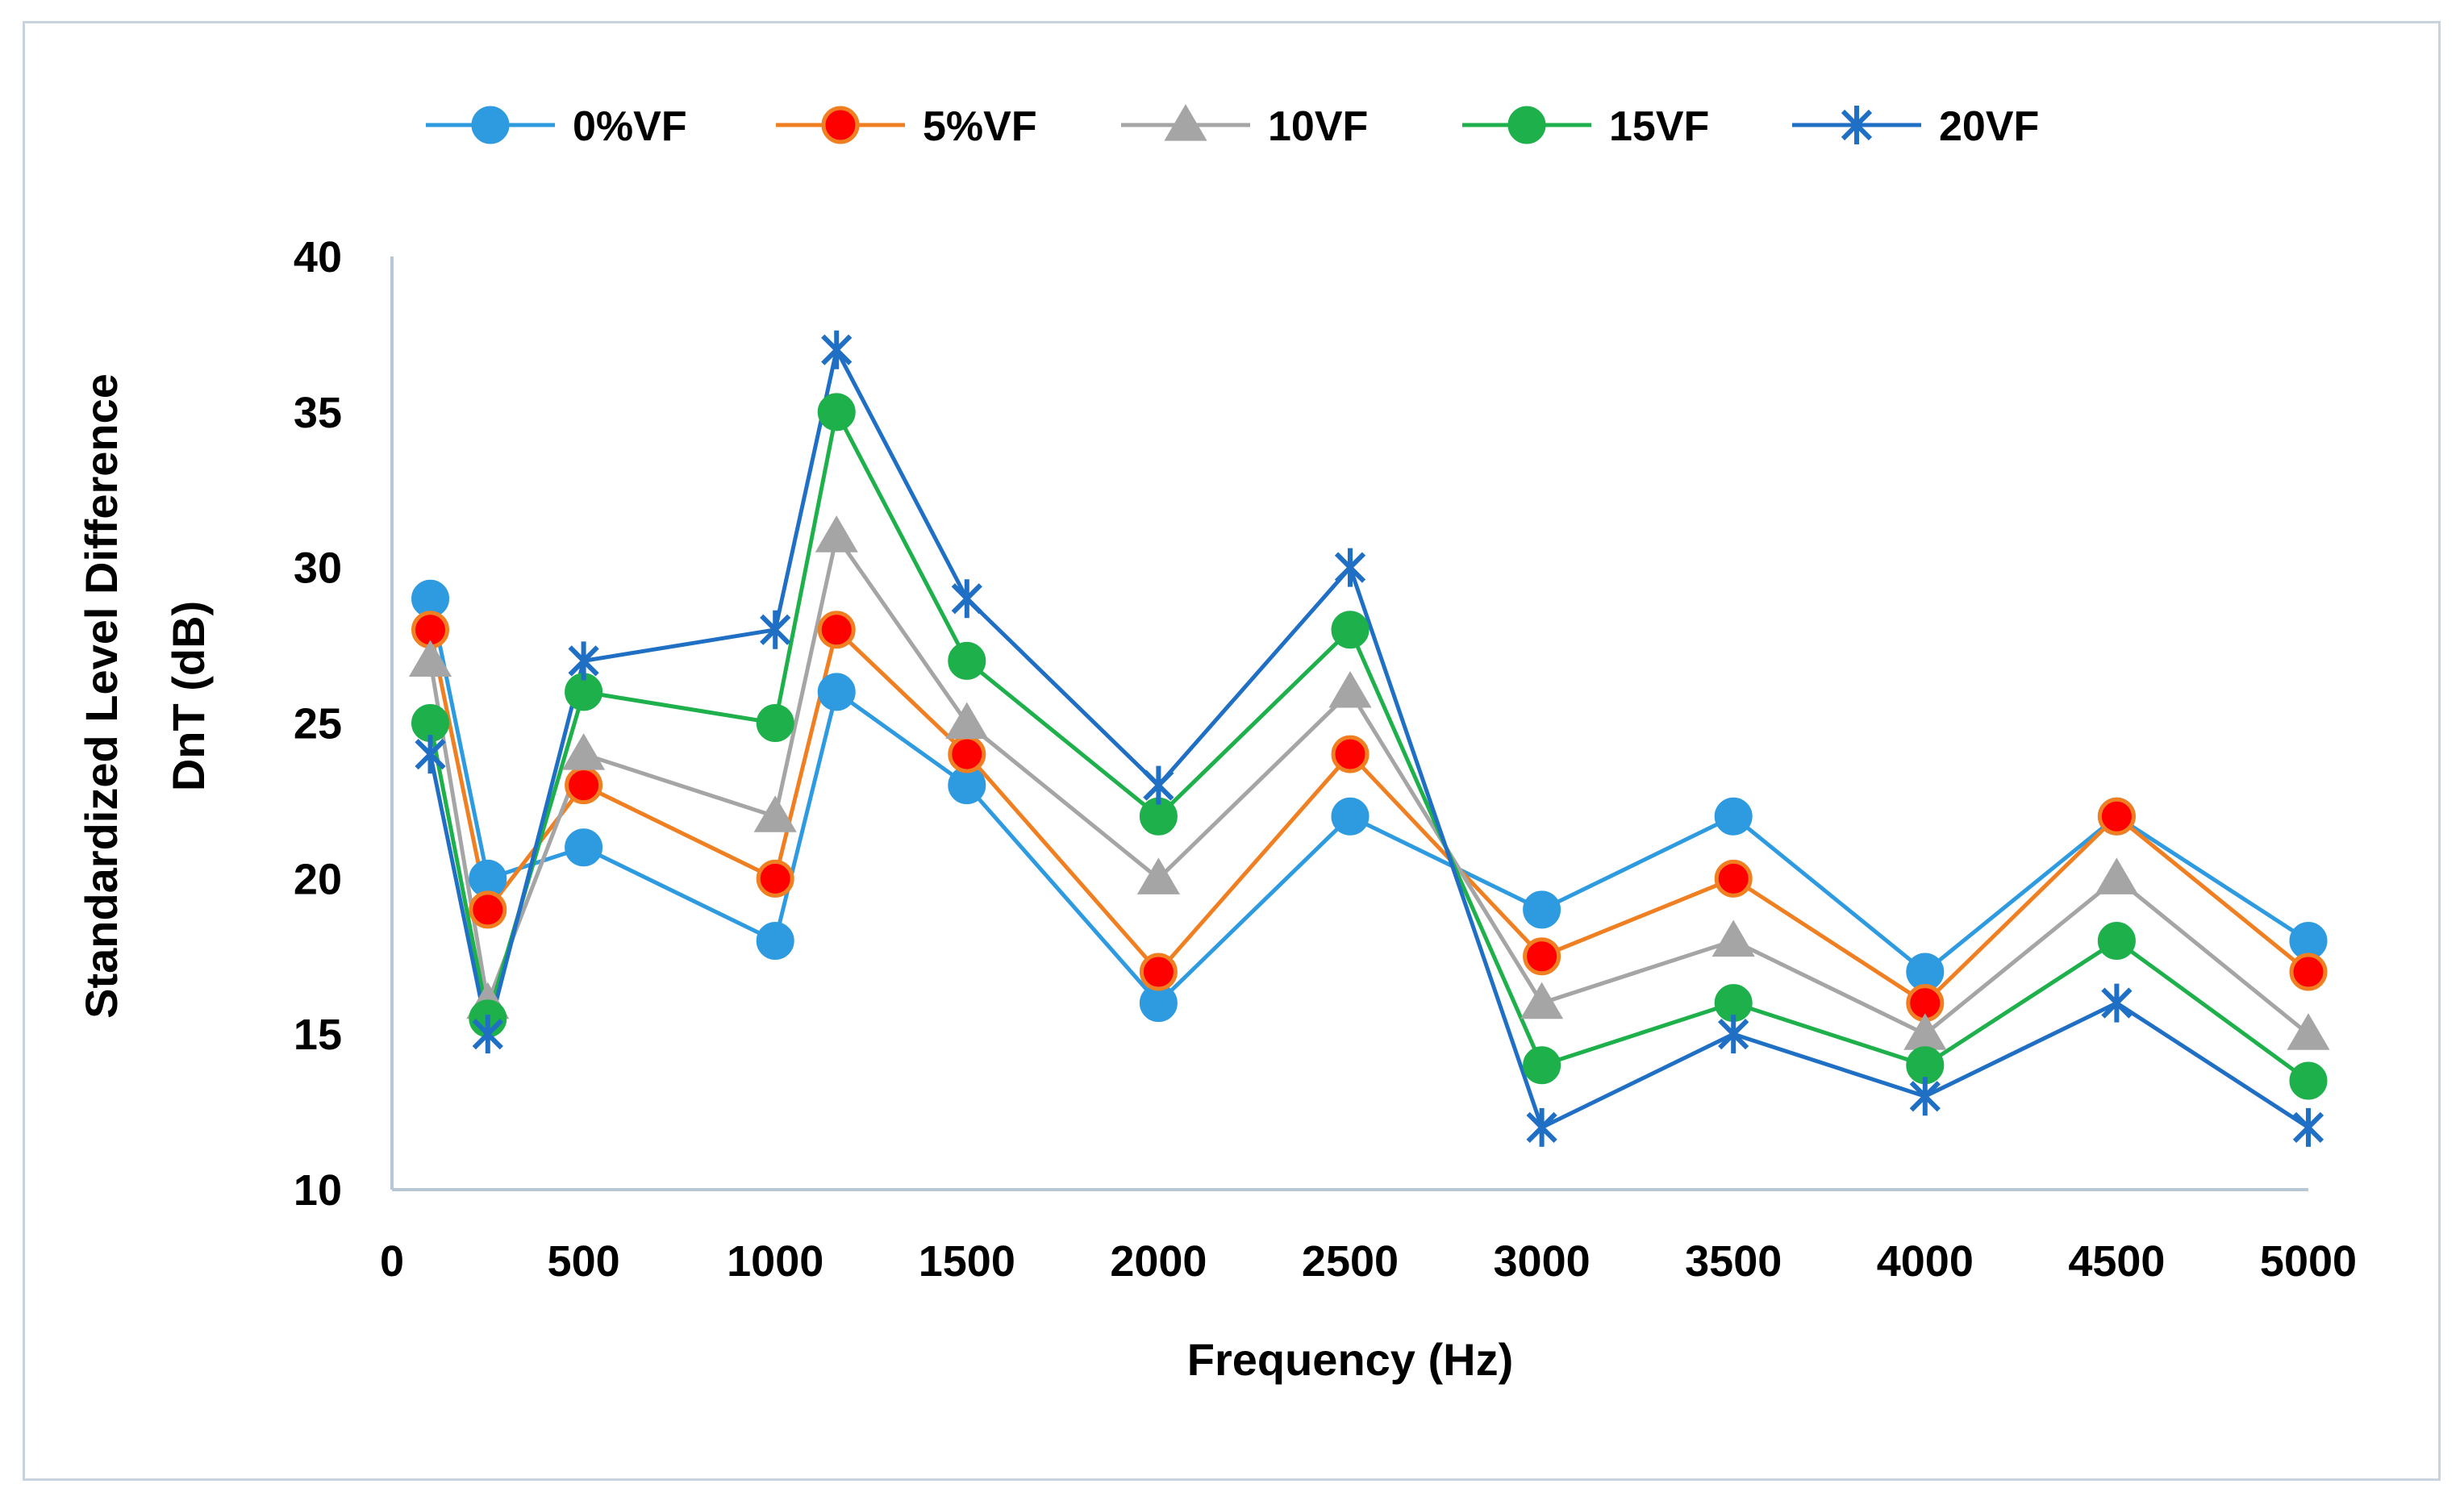 The height and width of the screenshot is (1505, 2464). Describe the element at coordinates (318, 257) in the screenshot. I see `y-tick-label: 40` at that location.